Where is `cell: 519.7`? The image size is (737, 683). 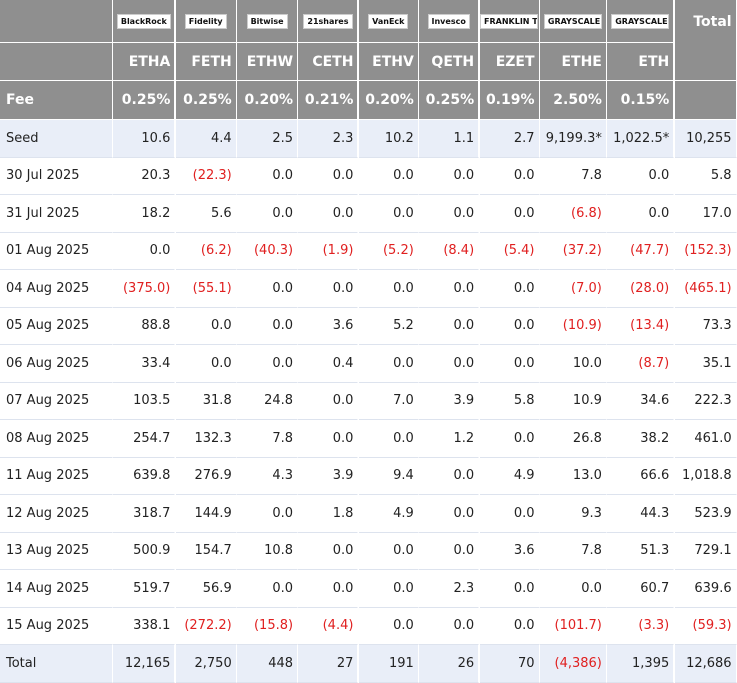 cell: 519.7 is located at coordinates (144, 589).